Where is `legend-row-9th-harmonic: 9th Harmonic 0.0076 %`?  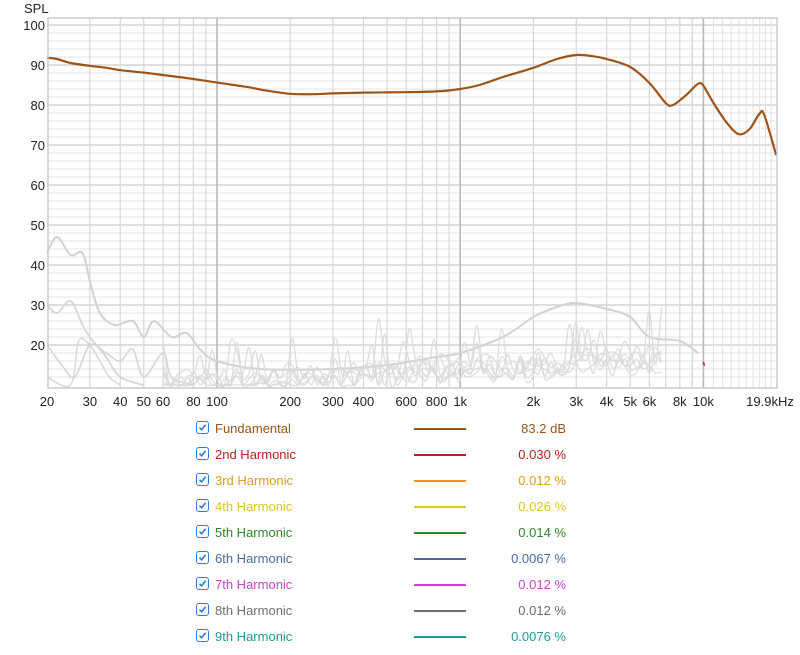
legend-row-9th-harmonic: 9th Harmonic 0.0076 % is located at coordinates (394, 640).